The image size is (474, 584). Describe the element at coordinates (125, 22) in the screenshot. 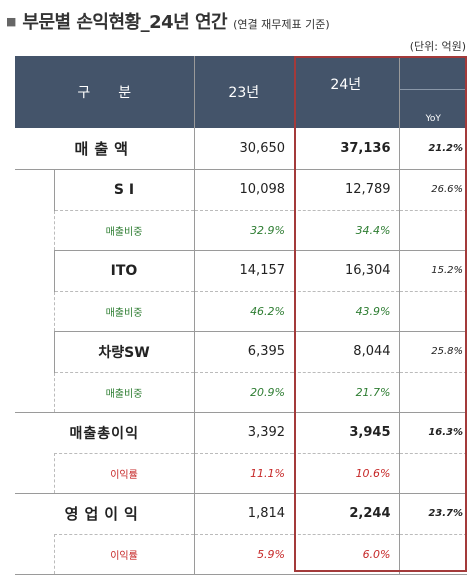

I see `title-main: 부문별 손익현황_24년 연간` at that location.